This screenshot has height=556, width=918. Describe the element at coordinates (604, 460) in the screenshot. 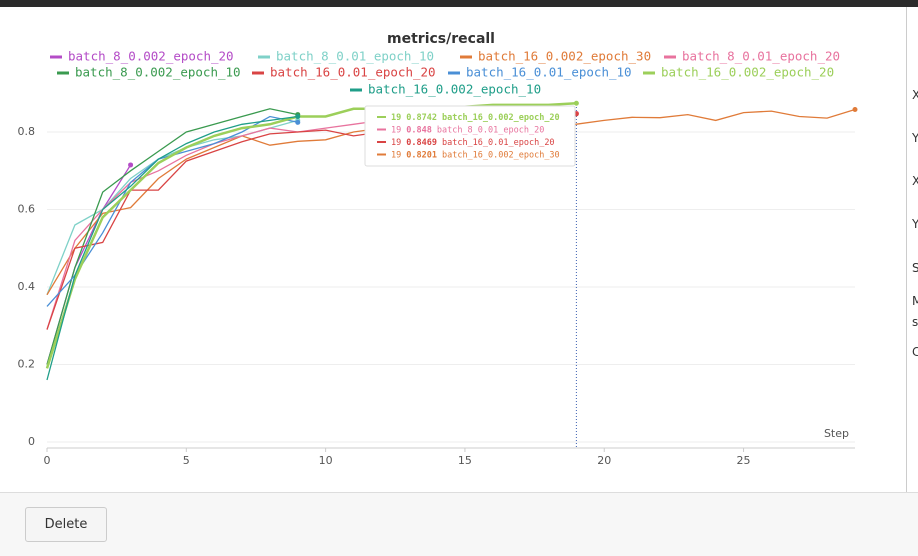

I see `x-tick-label: 20` at that location.